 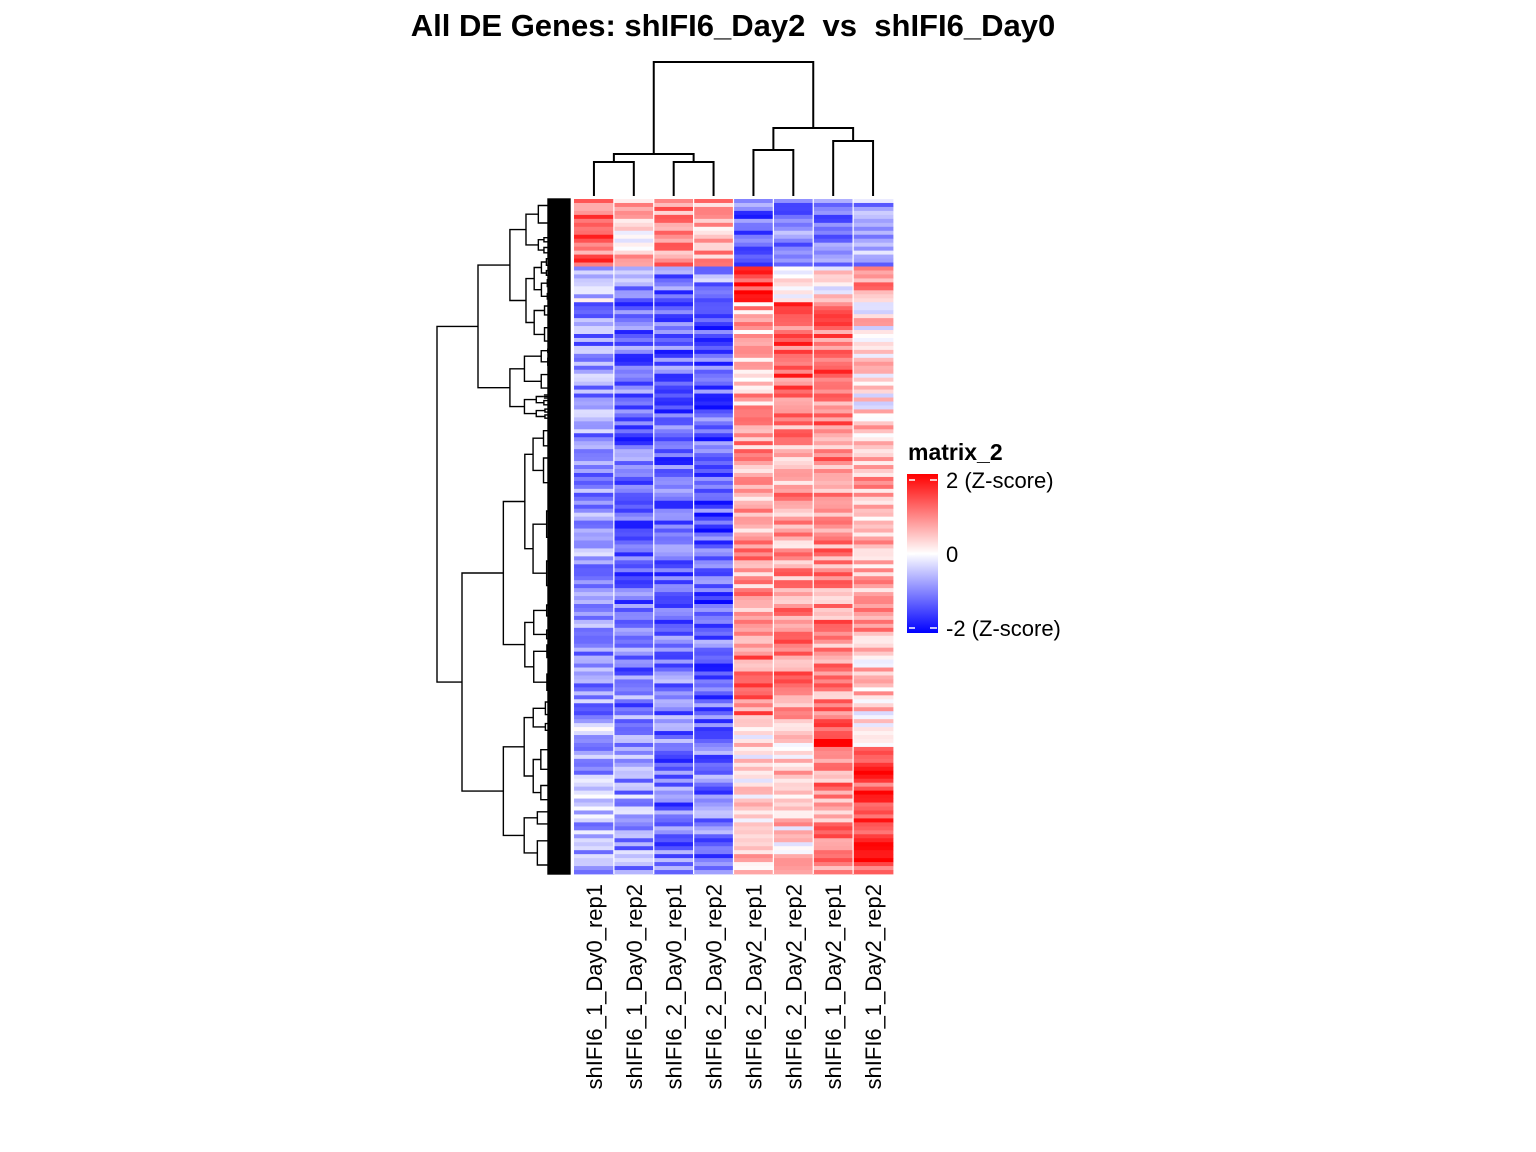 What do you see at coordinates (503, 536) in the screenshot?
I see `row-dendrogram` at bounding box center [503, 536].